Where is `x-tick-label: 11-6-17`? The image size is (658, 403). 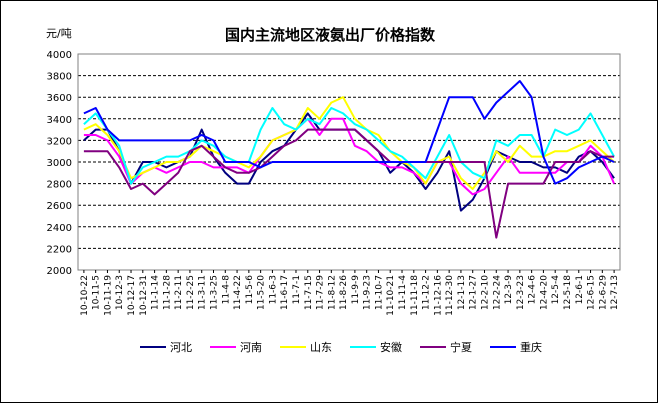 x-tick-label: 11-6-17 is located at coordinates (285, 292).